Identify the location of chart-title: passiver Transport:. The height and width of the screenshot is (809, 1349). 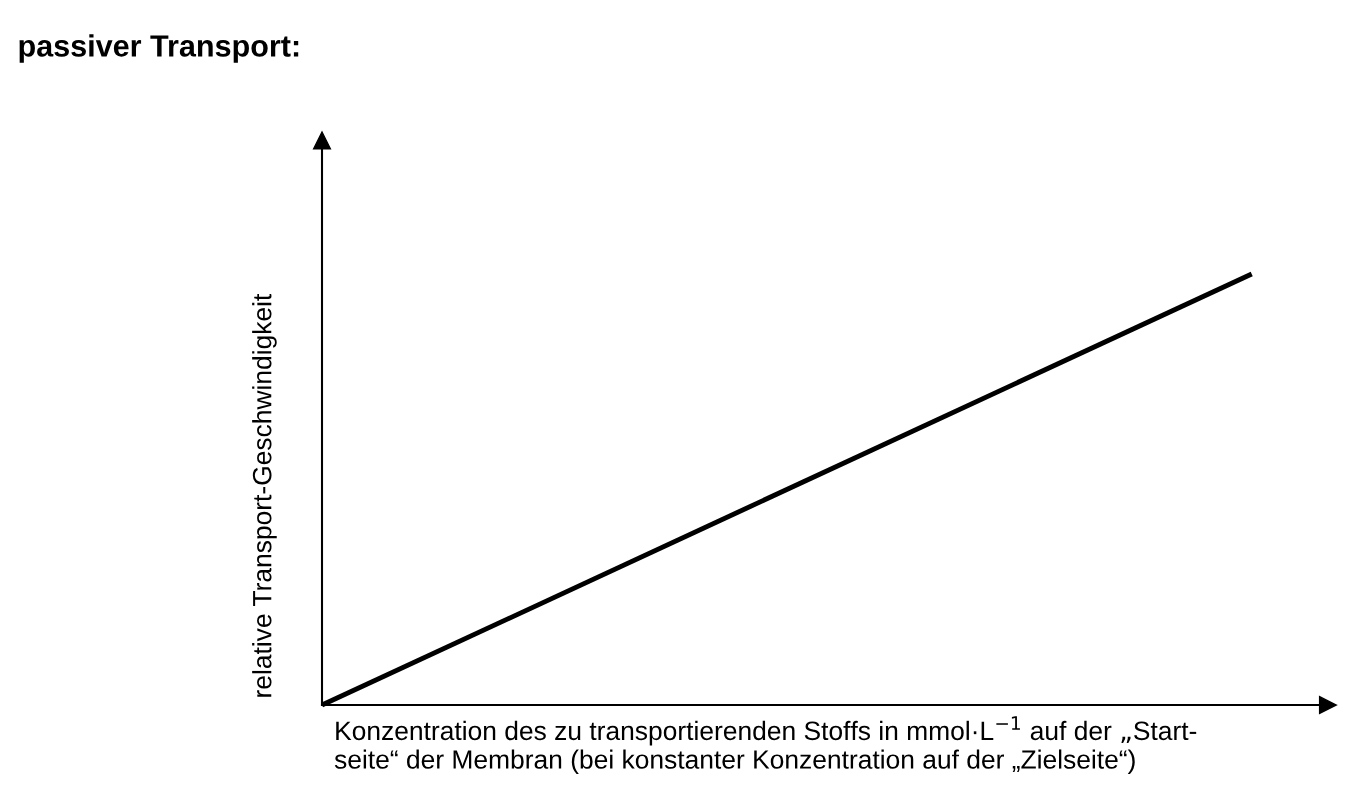
(159, 48).